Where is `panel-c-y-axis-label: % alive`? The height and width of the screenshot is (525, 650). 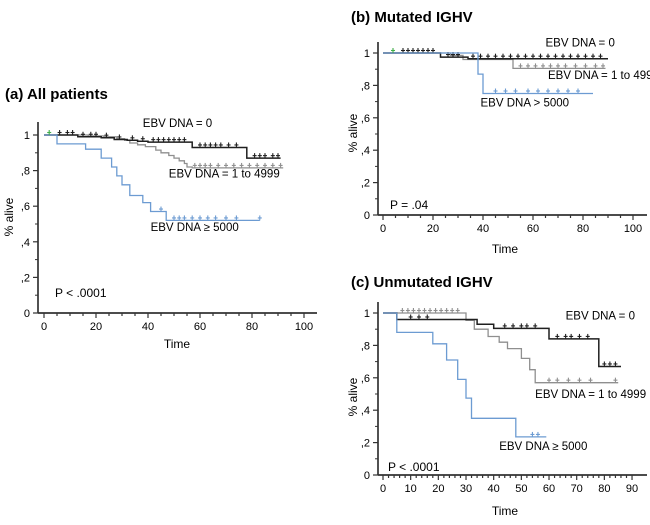 panel-c-y-axis-label: % alive is located at coordinates (353, 396).